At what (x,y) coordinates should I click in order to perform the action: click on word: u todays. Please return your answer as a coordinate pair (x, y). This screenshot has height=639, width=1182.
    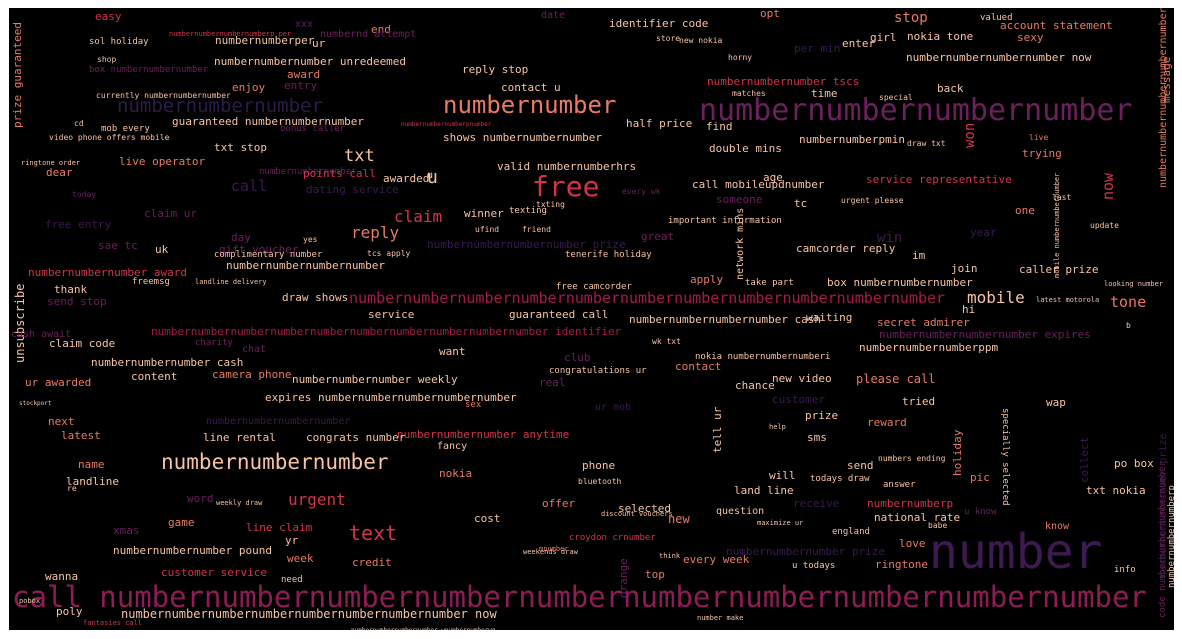
    Looking at the image, I should click on (814, 566).